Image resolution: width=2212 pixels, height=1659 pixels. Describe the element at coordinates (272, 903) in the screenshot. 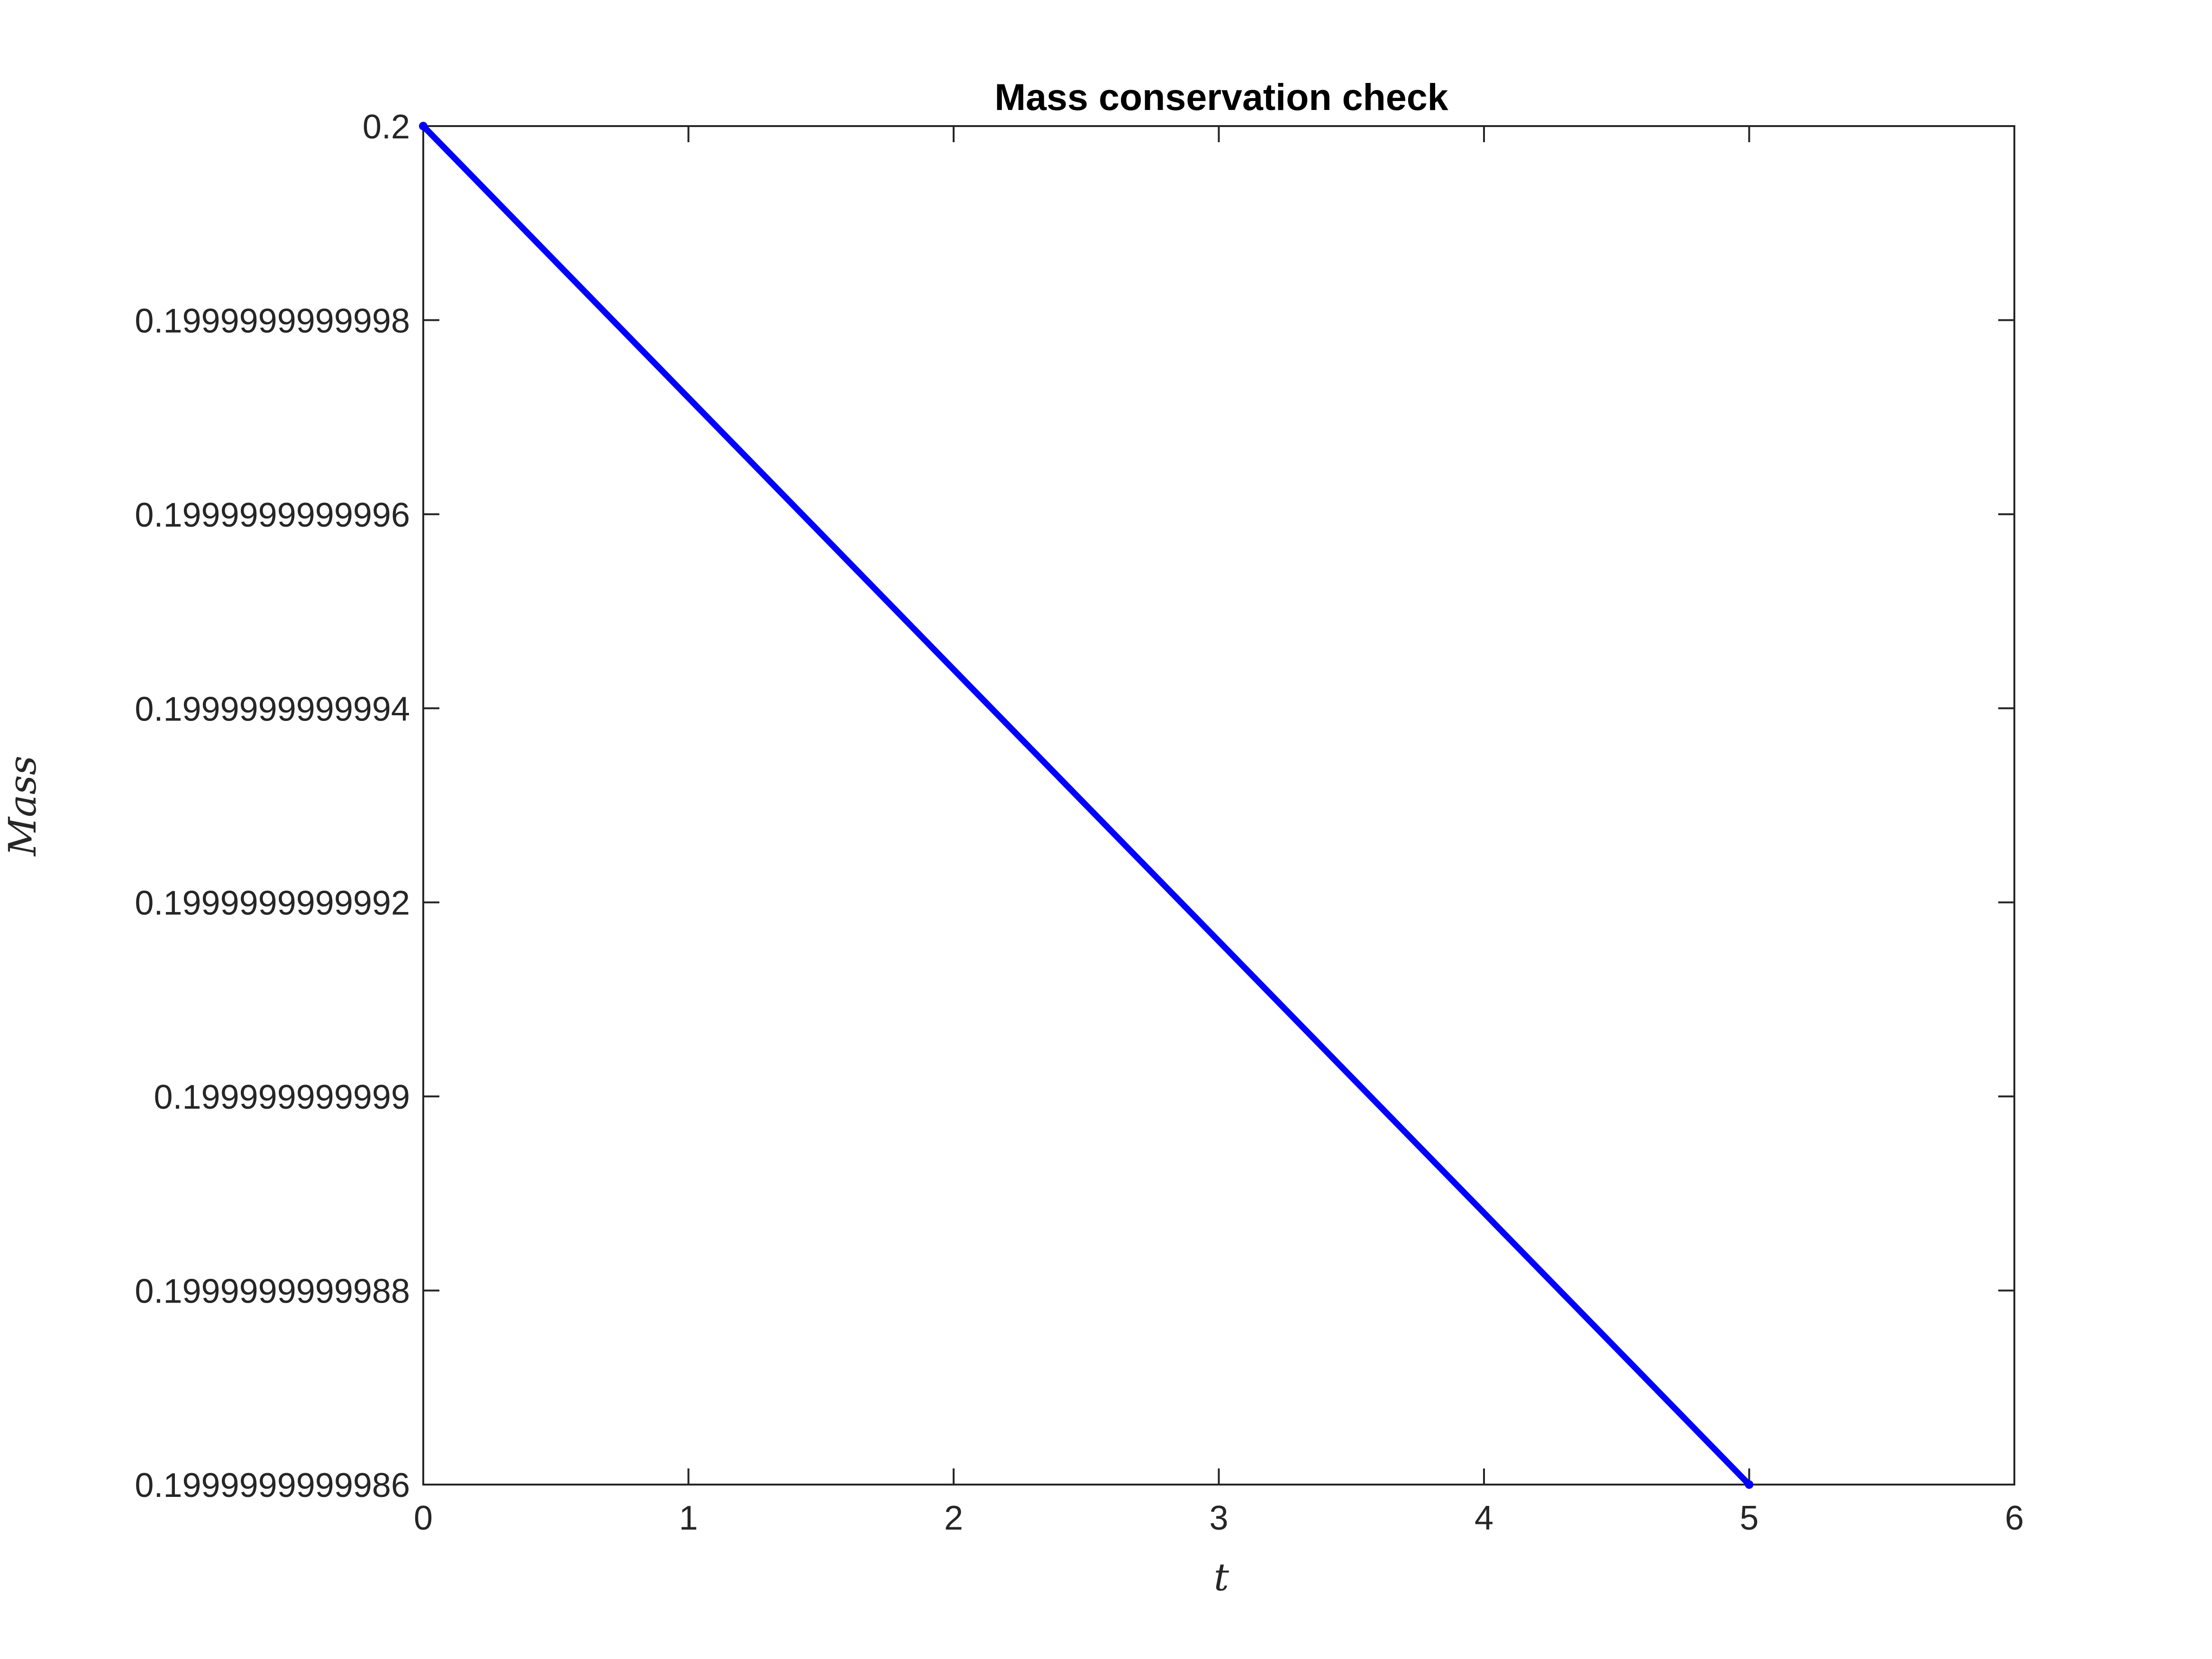

I see `y-tick-label: 0.1999999999992` at that location.